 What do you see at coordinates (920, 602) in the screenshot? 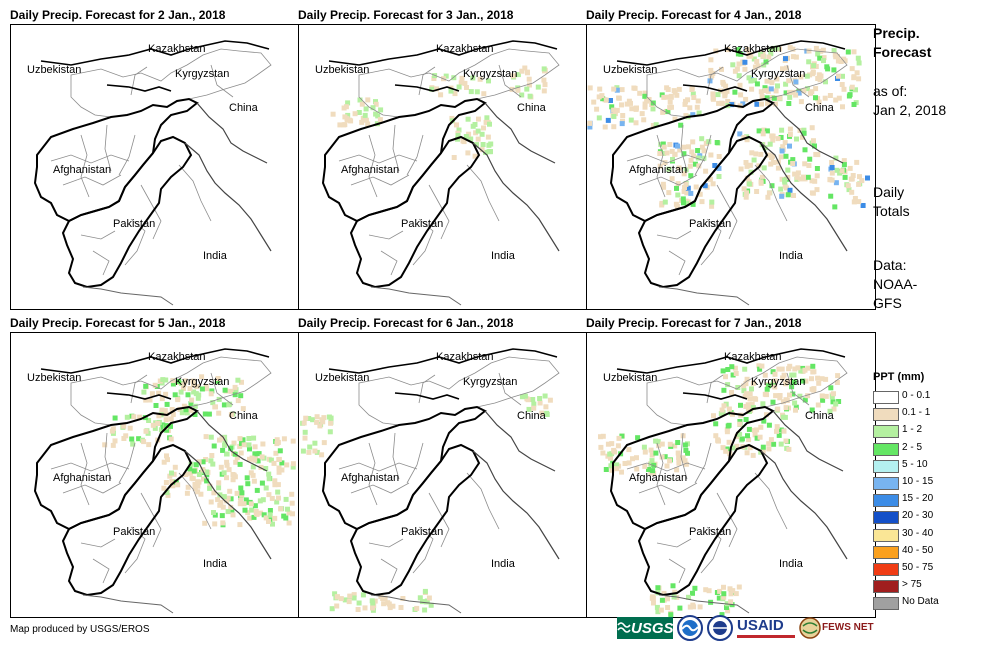
I see `legend-label: No Data` at bounding box center [920, 602].